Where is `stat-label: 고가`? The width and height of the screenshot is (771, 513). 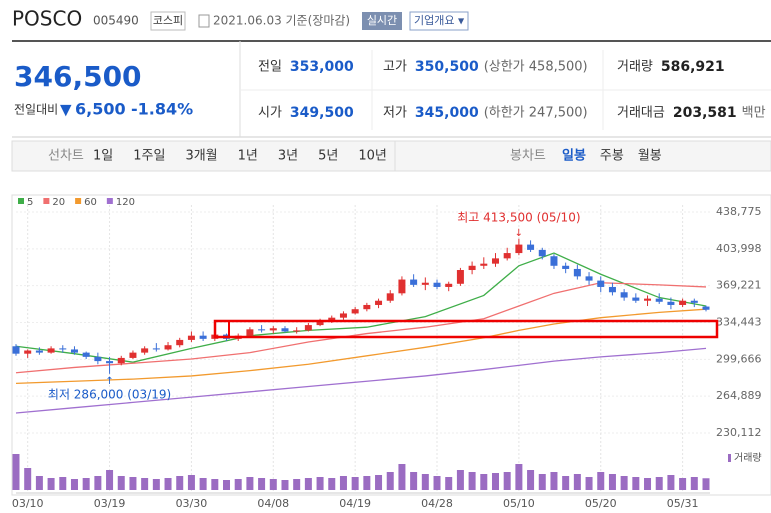
stat-label: 고가 is located at coordinates (395, 67).